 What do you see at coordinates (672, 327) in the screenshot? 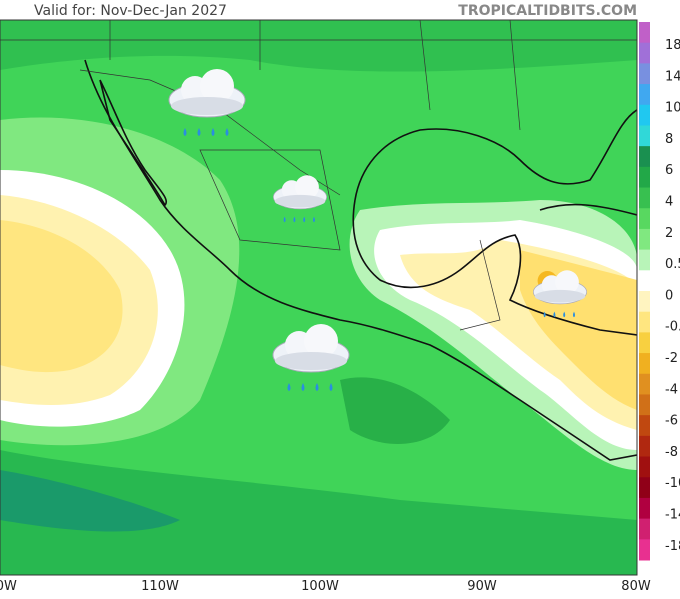
I see `colorbar-label: -0.5` at bounding box center [672, 327].